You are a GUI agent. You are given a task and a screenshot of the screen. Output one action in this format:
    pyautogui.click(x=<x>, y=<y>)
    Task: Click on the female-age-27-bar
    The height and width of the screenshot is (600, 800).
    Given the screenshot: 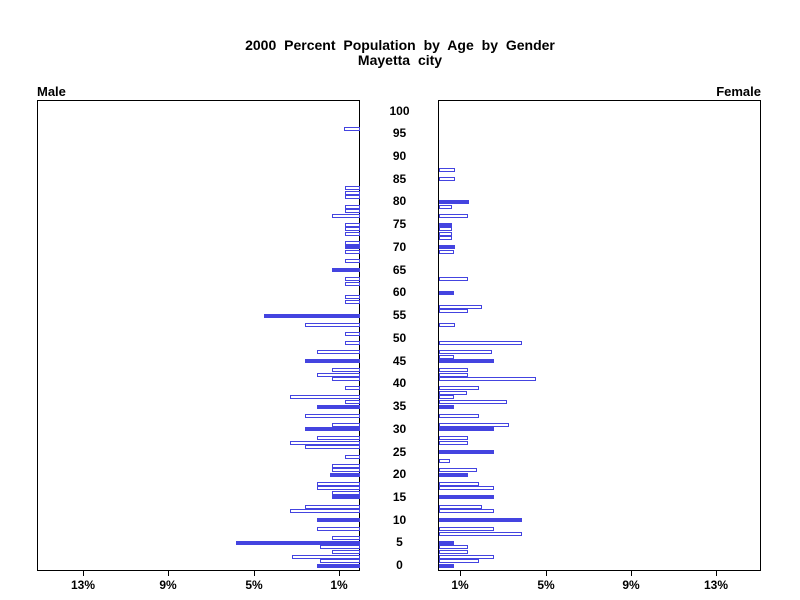 What is the action you would take?
    pyautogui.click(x=453, y=442)
    